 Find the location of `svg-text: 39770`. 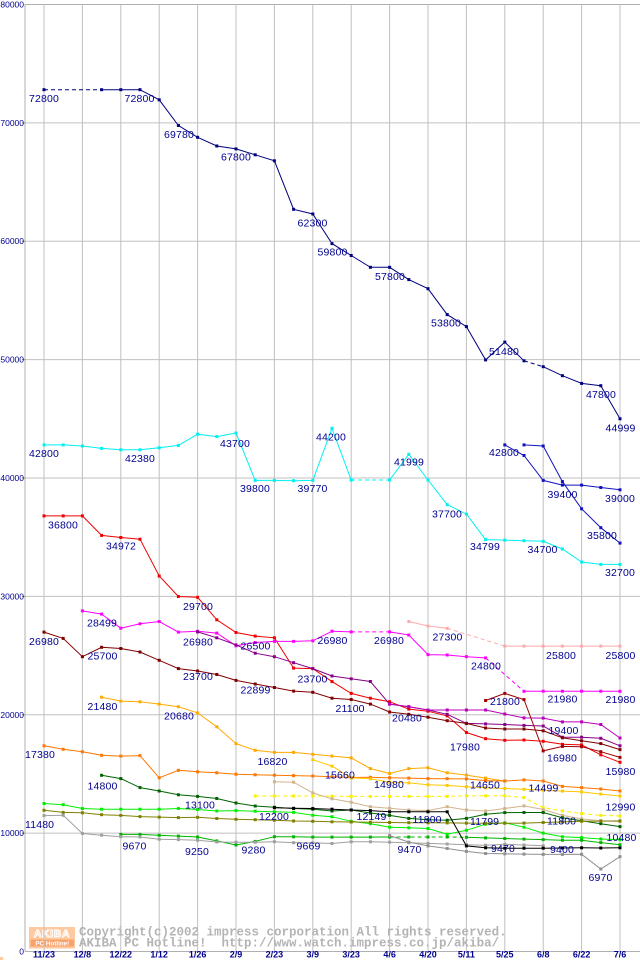

svg-text: 39770 is located at coordinates (313, 489).